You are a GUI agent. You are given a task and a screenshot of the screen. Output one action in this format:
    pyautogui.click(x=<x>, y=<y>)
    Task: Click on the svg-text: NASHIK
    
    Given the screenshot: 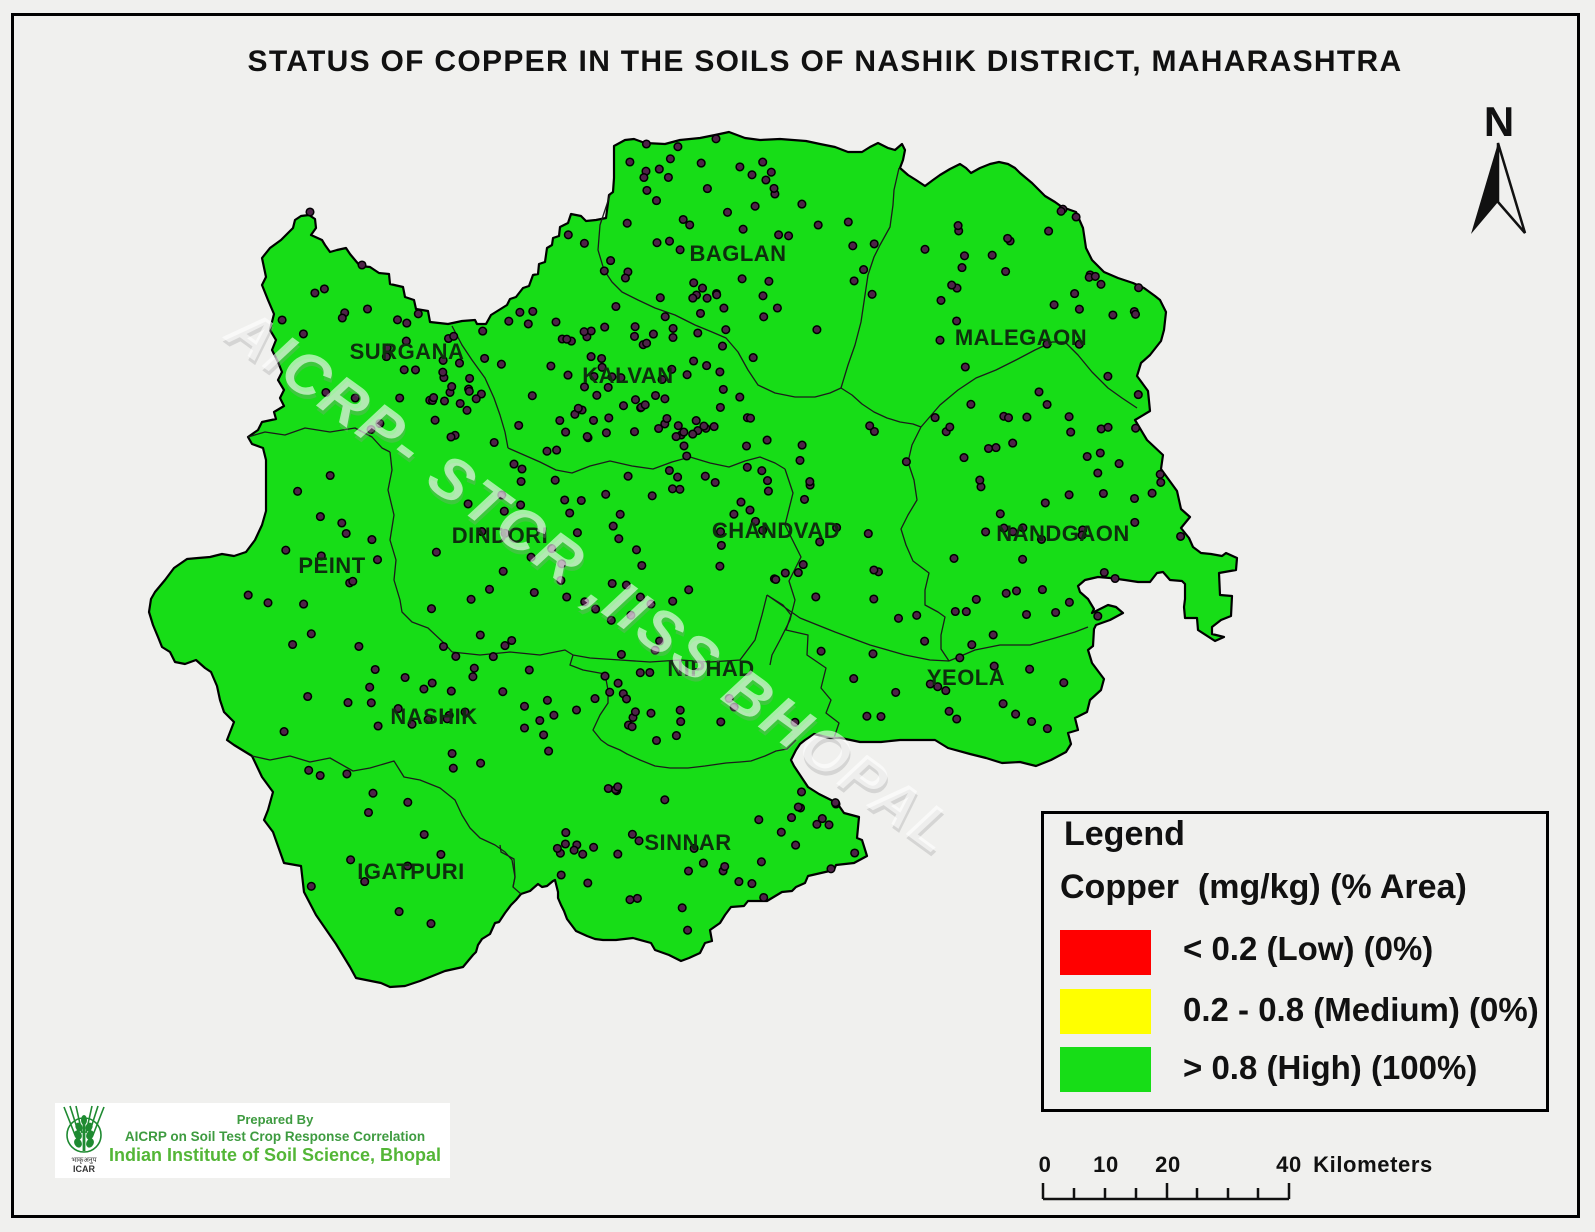 What is the action you would take?
    pyautogui.click(x=433, y=716)
    